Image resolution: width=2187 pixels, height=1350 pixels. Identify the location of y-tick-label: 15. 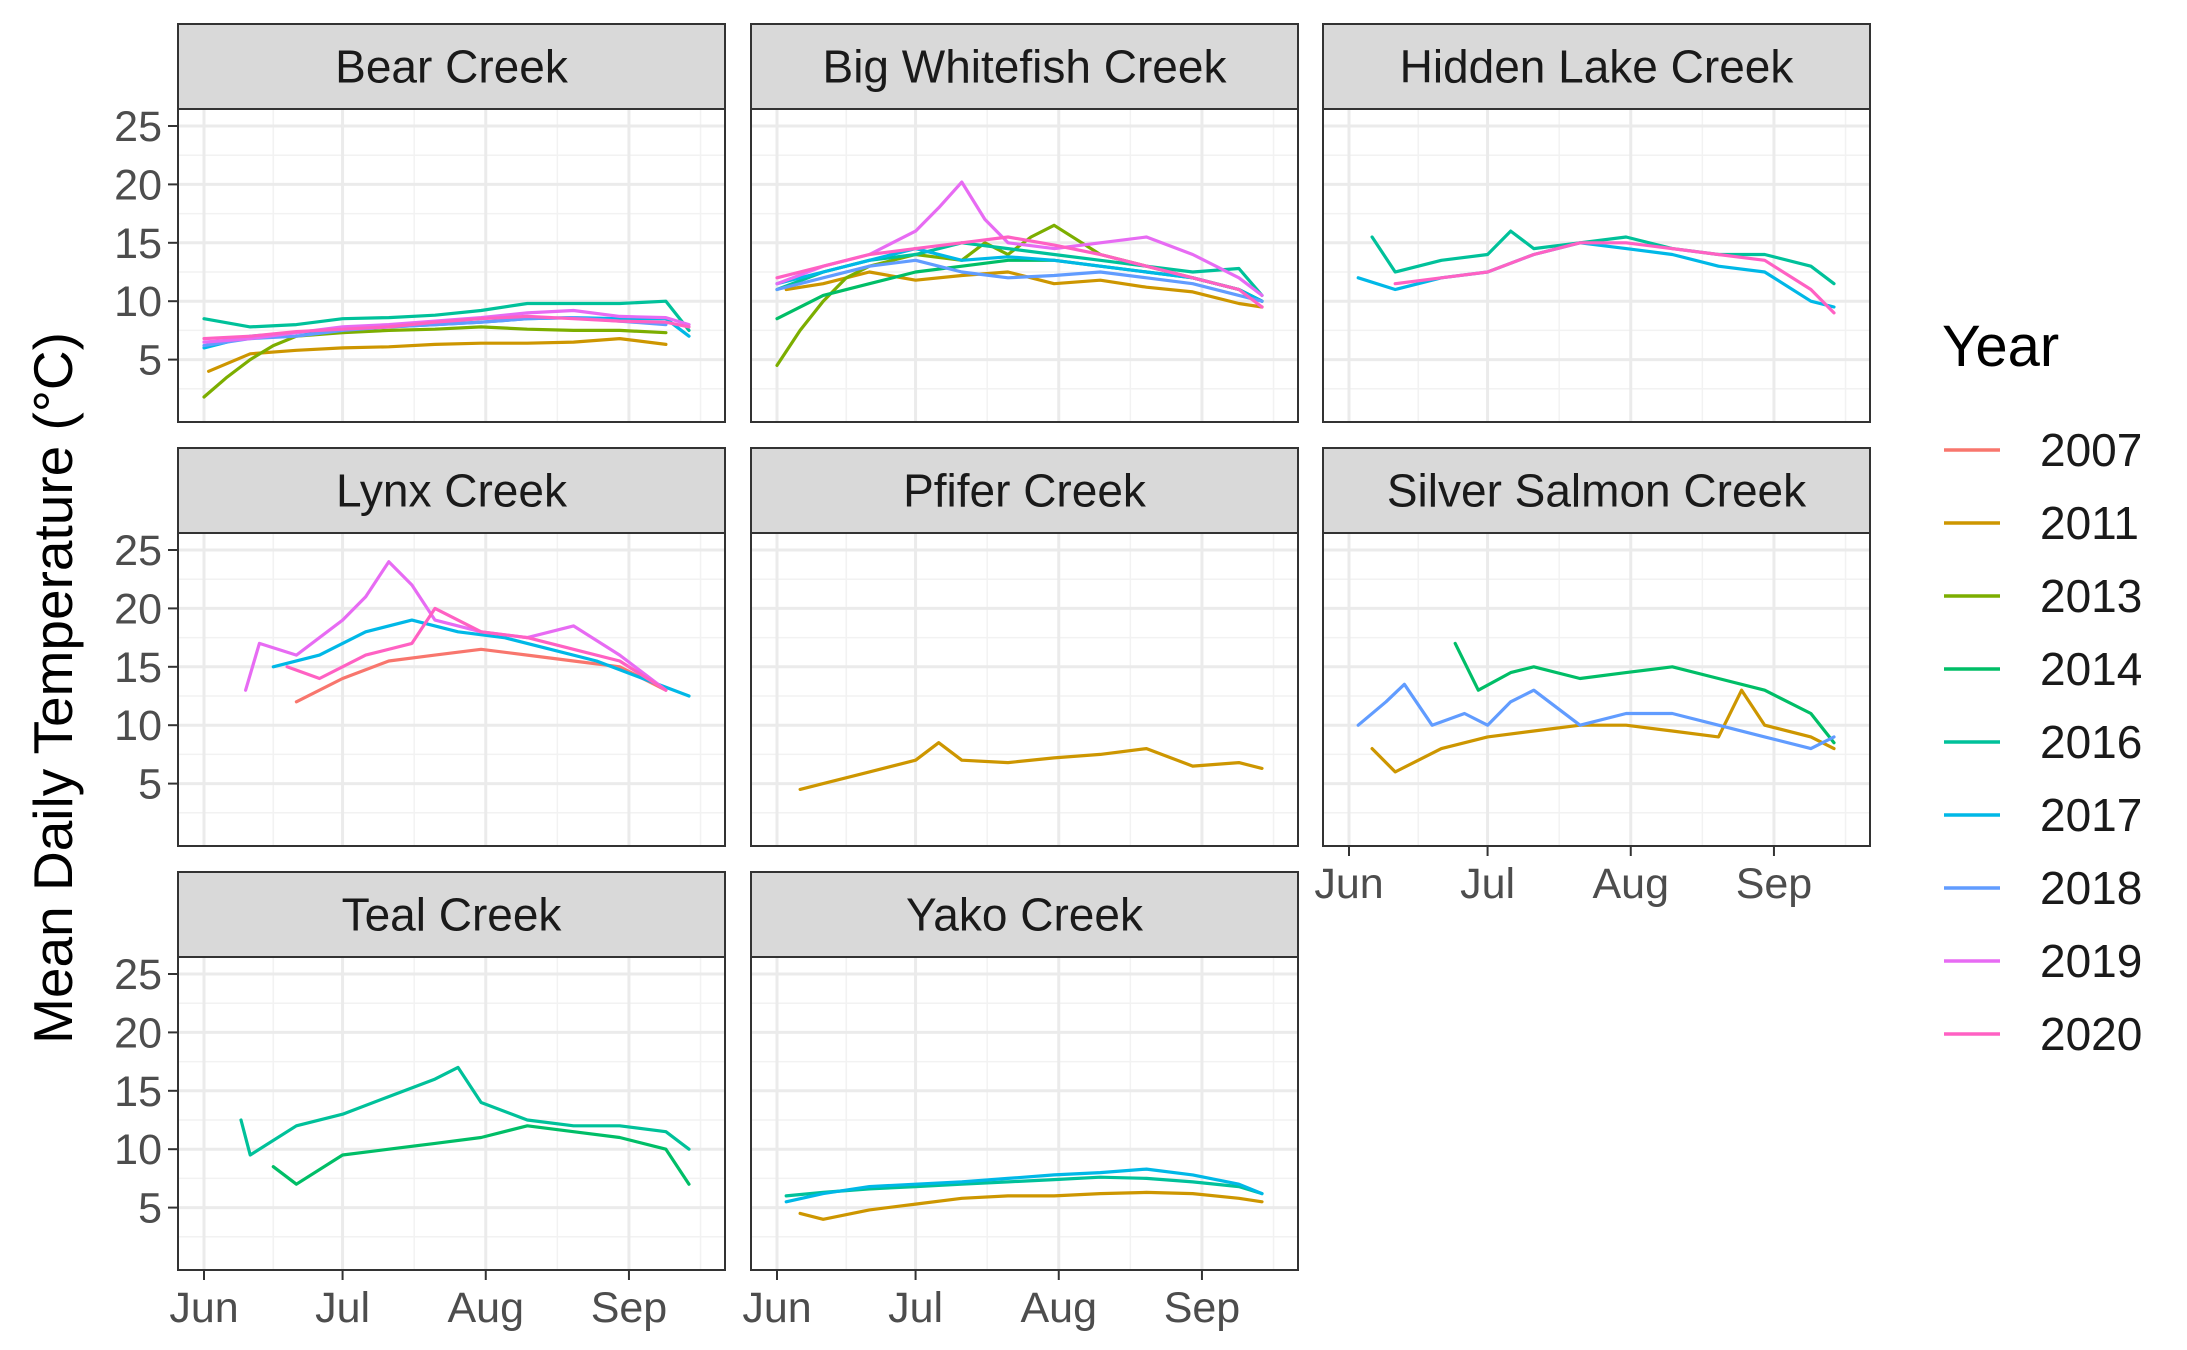
(138, 668).